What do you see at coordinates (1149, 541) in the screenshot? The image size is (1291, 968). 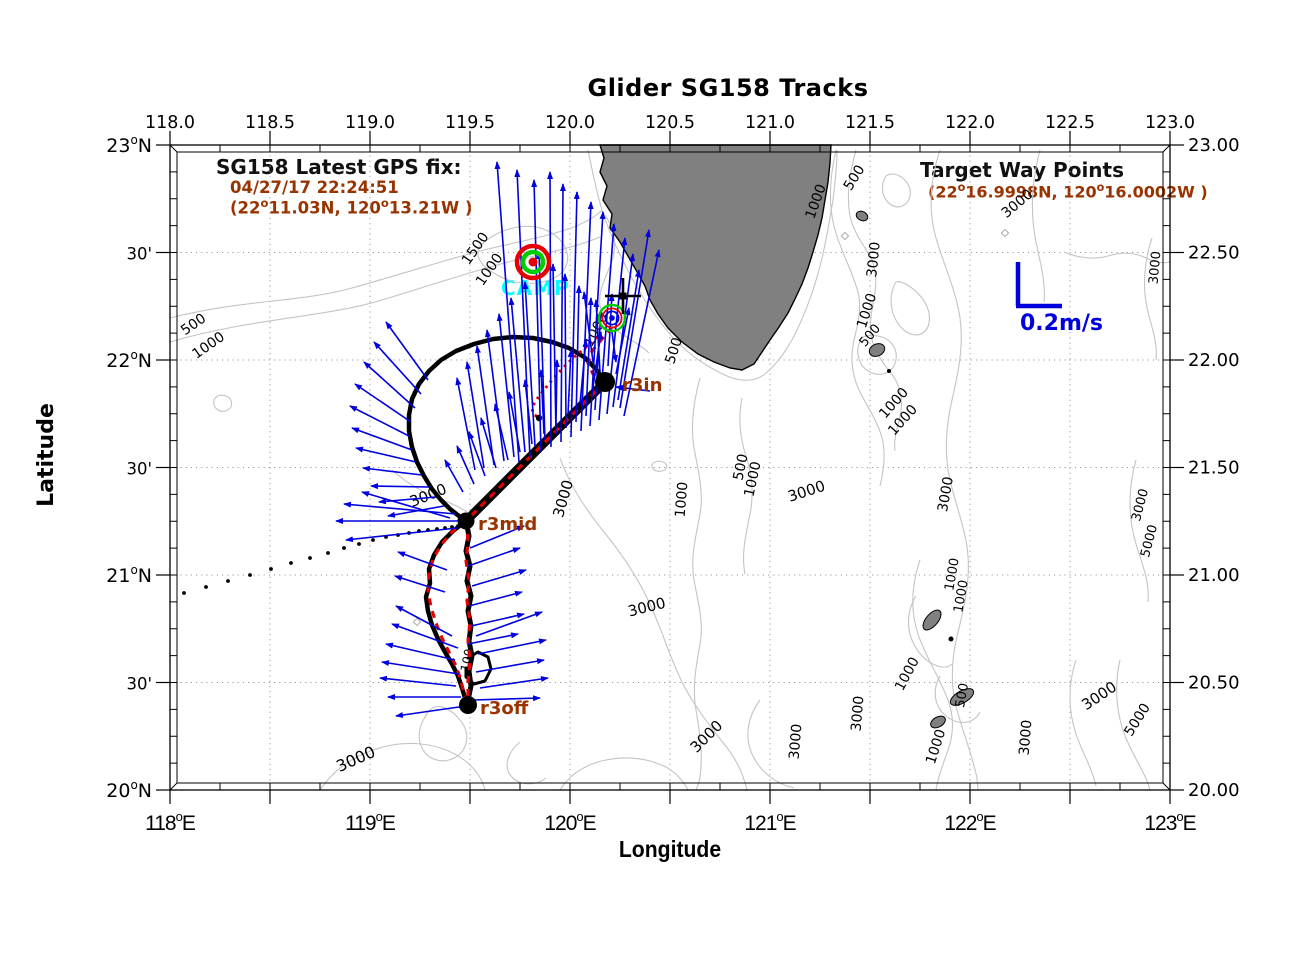 I see `contour-label: 5000` at bounding box center [1149, 541].